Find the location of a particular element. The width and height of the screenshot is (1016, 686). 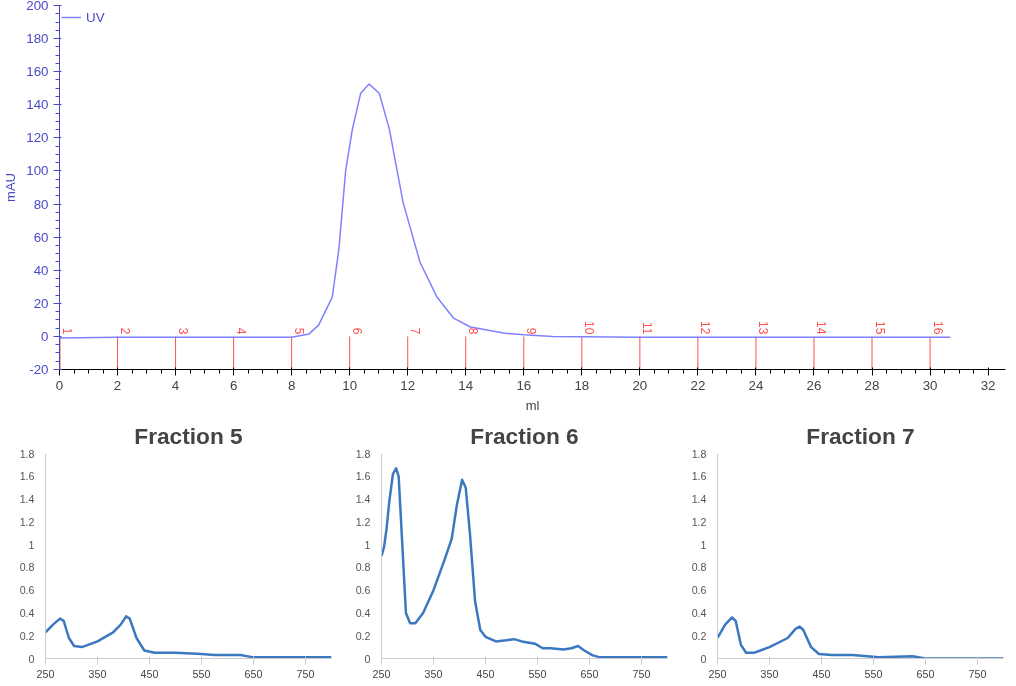

annotation: 2 is located at coordinates (125, 331).